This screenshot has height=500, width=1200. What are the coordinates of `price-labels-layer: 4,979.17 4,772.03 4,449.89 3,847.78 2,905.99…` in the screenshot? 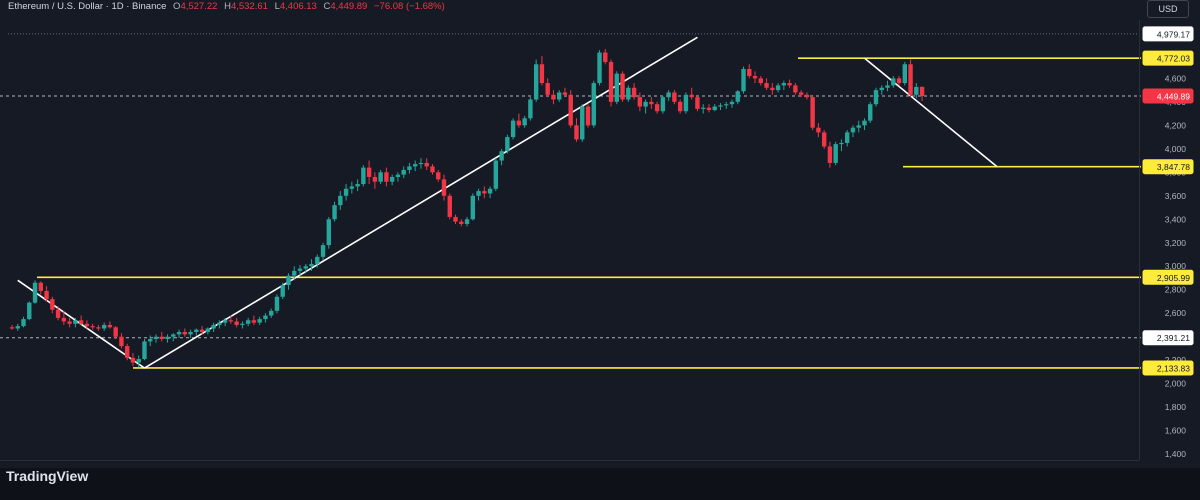 It's located at (1168, 201).